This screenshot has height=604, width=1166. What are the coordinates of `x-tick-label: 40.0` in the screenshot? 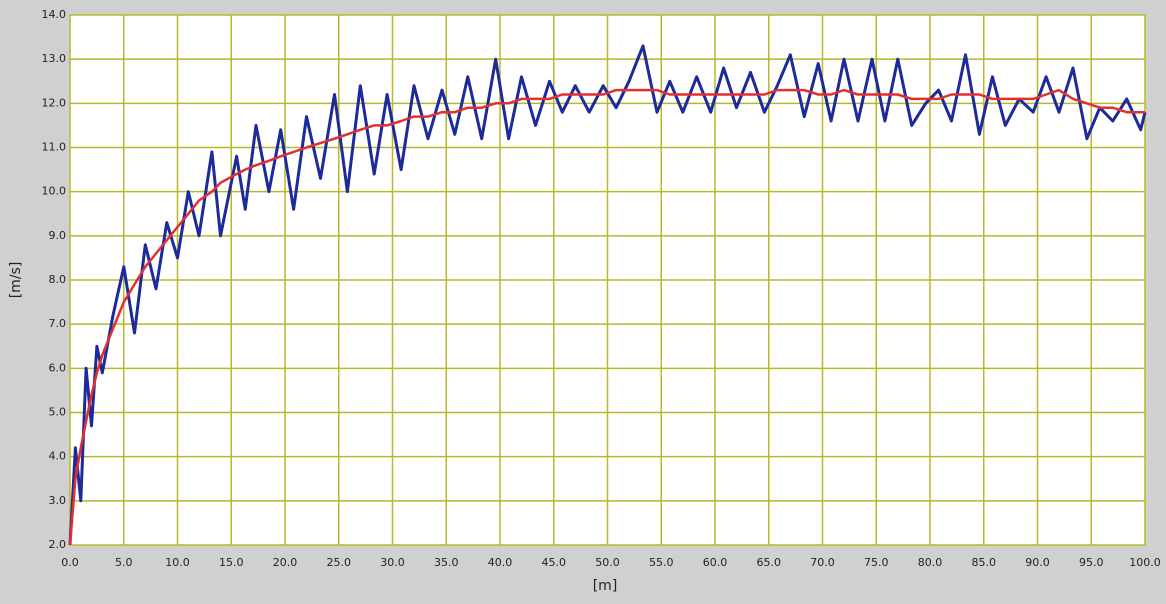 It's located at (500, 562).